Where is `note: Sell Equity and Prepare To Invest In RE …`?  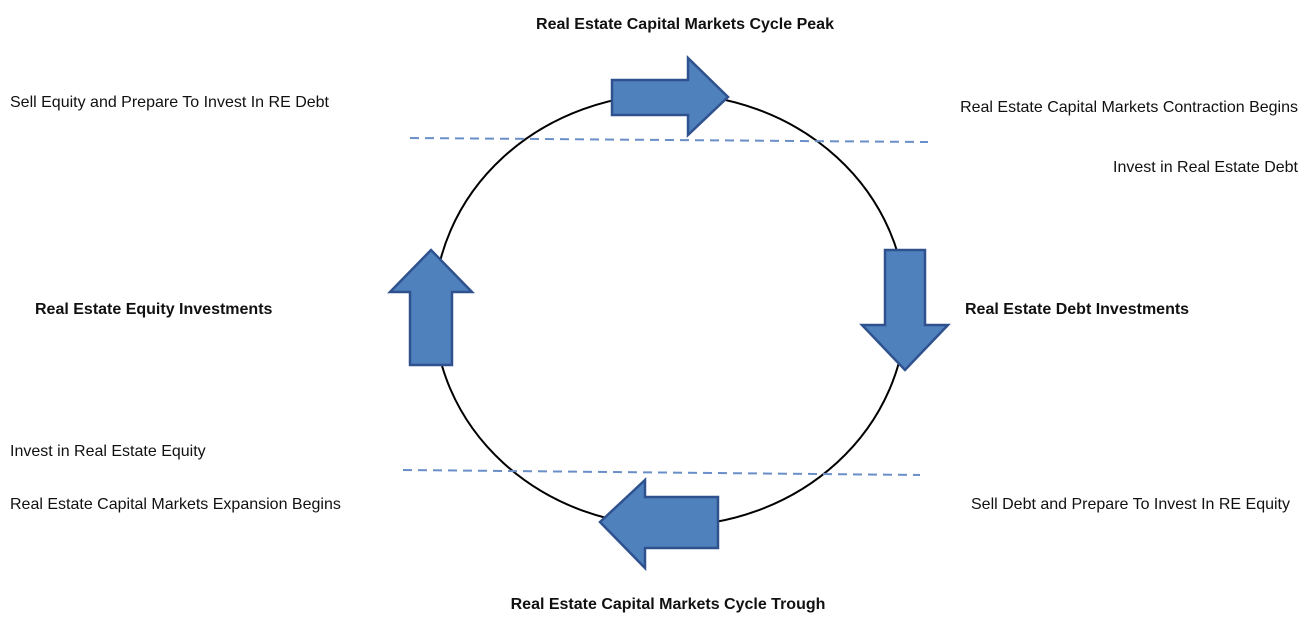
note: Sell Equity and Prepare To Invest In RE … is located at coordinates (170, 102).